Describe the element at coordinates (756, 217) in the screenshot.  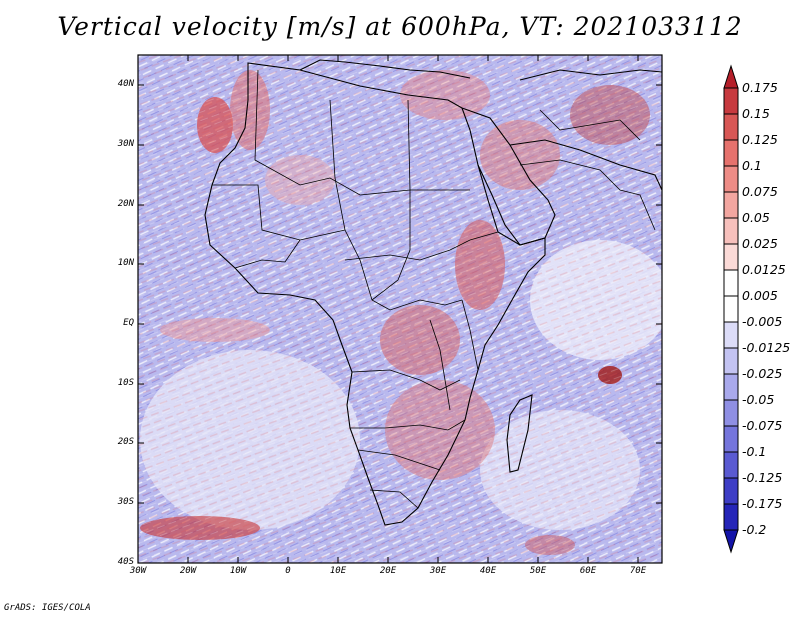
I see `colorbar-label: 0.05` at that location.